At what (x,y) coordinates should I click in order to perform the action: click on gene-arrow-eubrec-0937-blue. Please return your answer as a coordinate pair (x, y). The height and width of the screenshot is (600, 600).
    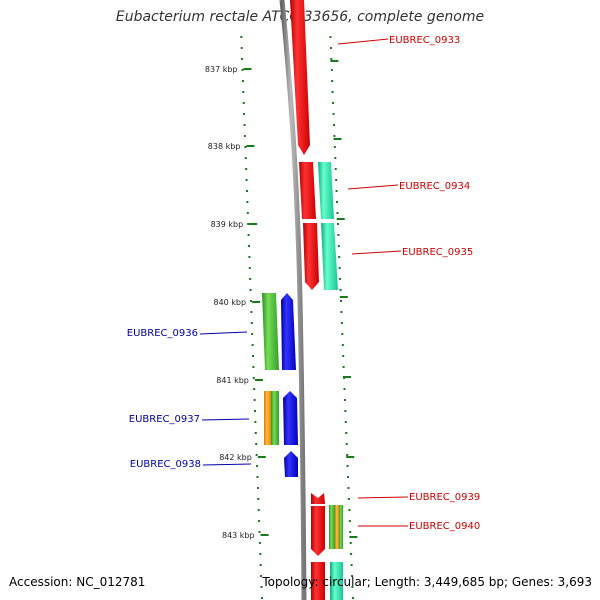
    Looking at the image, I should click on (290, 418).